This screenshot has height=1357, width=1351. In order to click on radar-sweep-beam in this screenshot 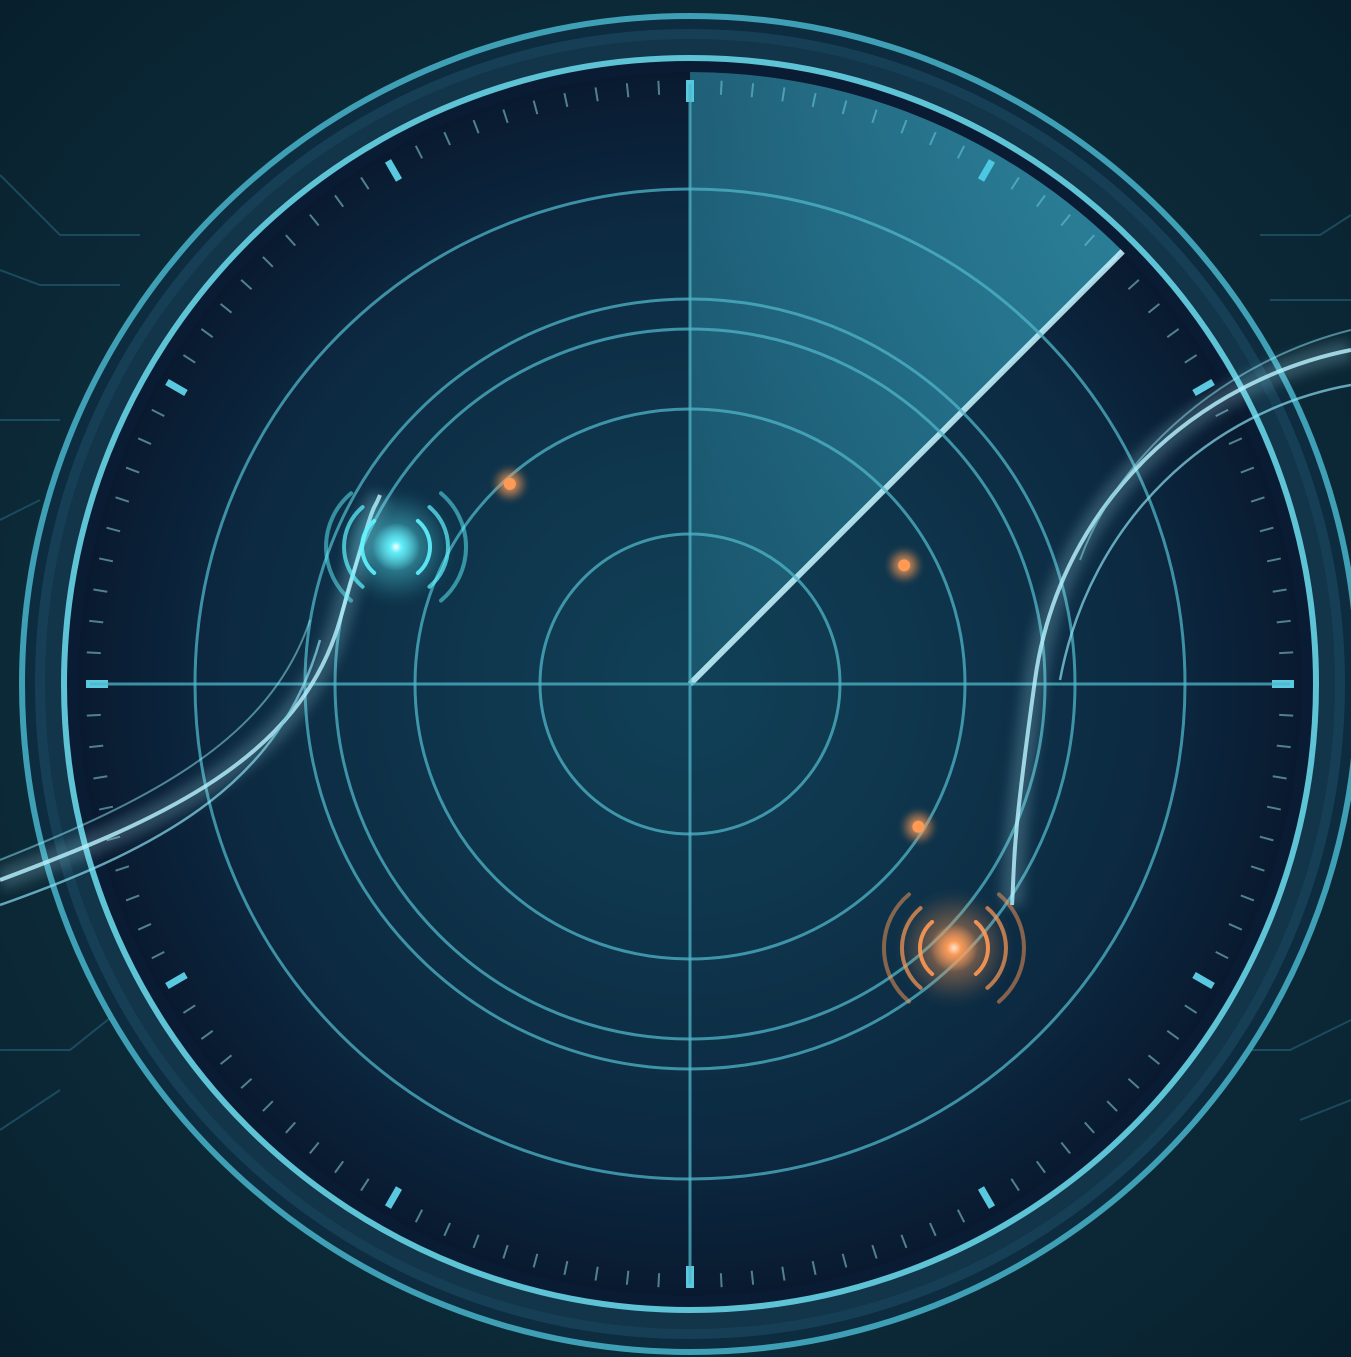, I will do `click(906, 378)`.